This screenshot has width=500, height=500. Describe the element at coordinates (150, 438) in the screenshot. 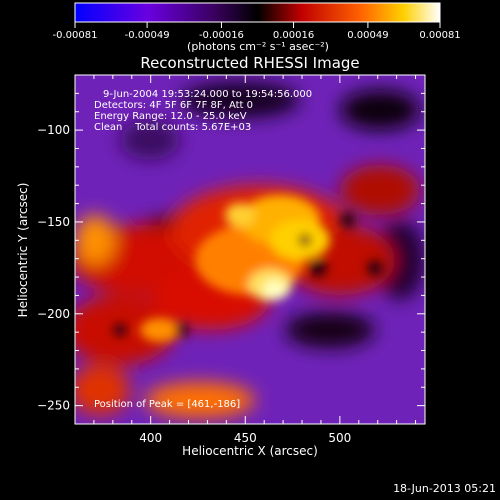

I see `x-tick-label: 400` at that location.